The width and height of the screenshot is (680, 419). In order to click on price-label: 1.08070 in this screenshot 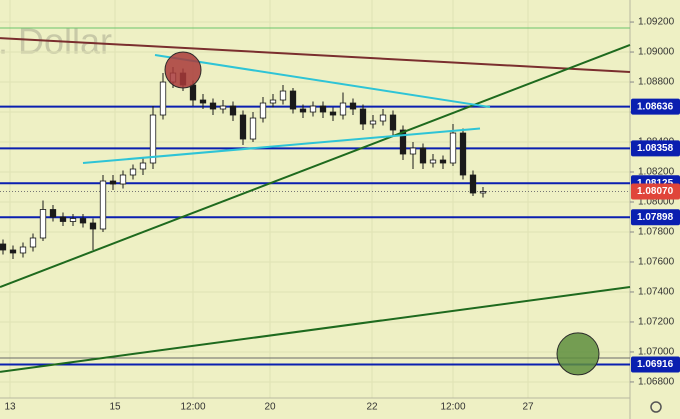, I will do `click(655, 191)`.